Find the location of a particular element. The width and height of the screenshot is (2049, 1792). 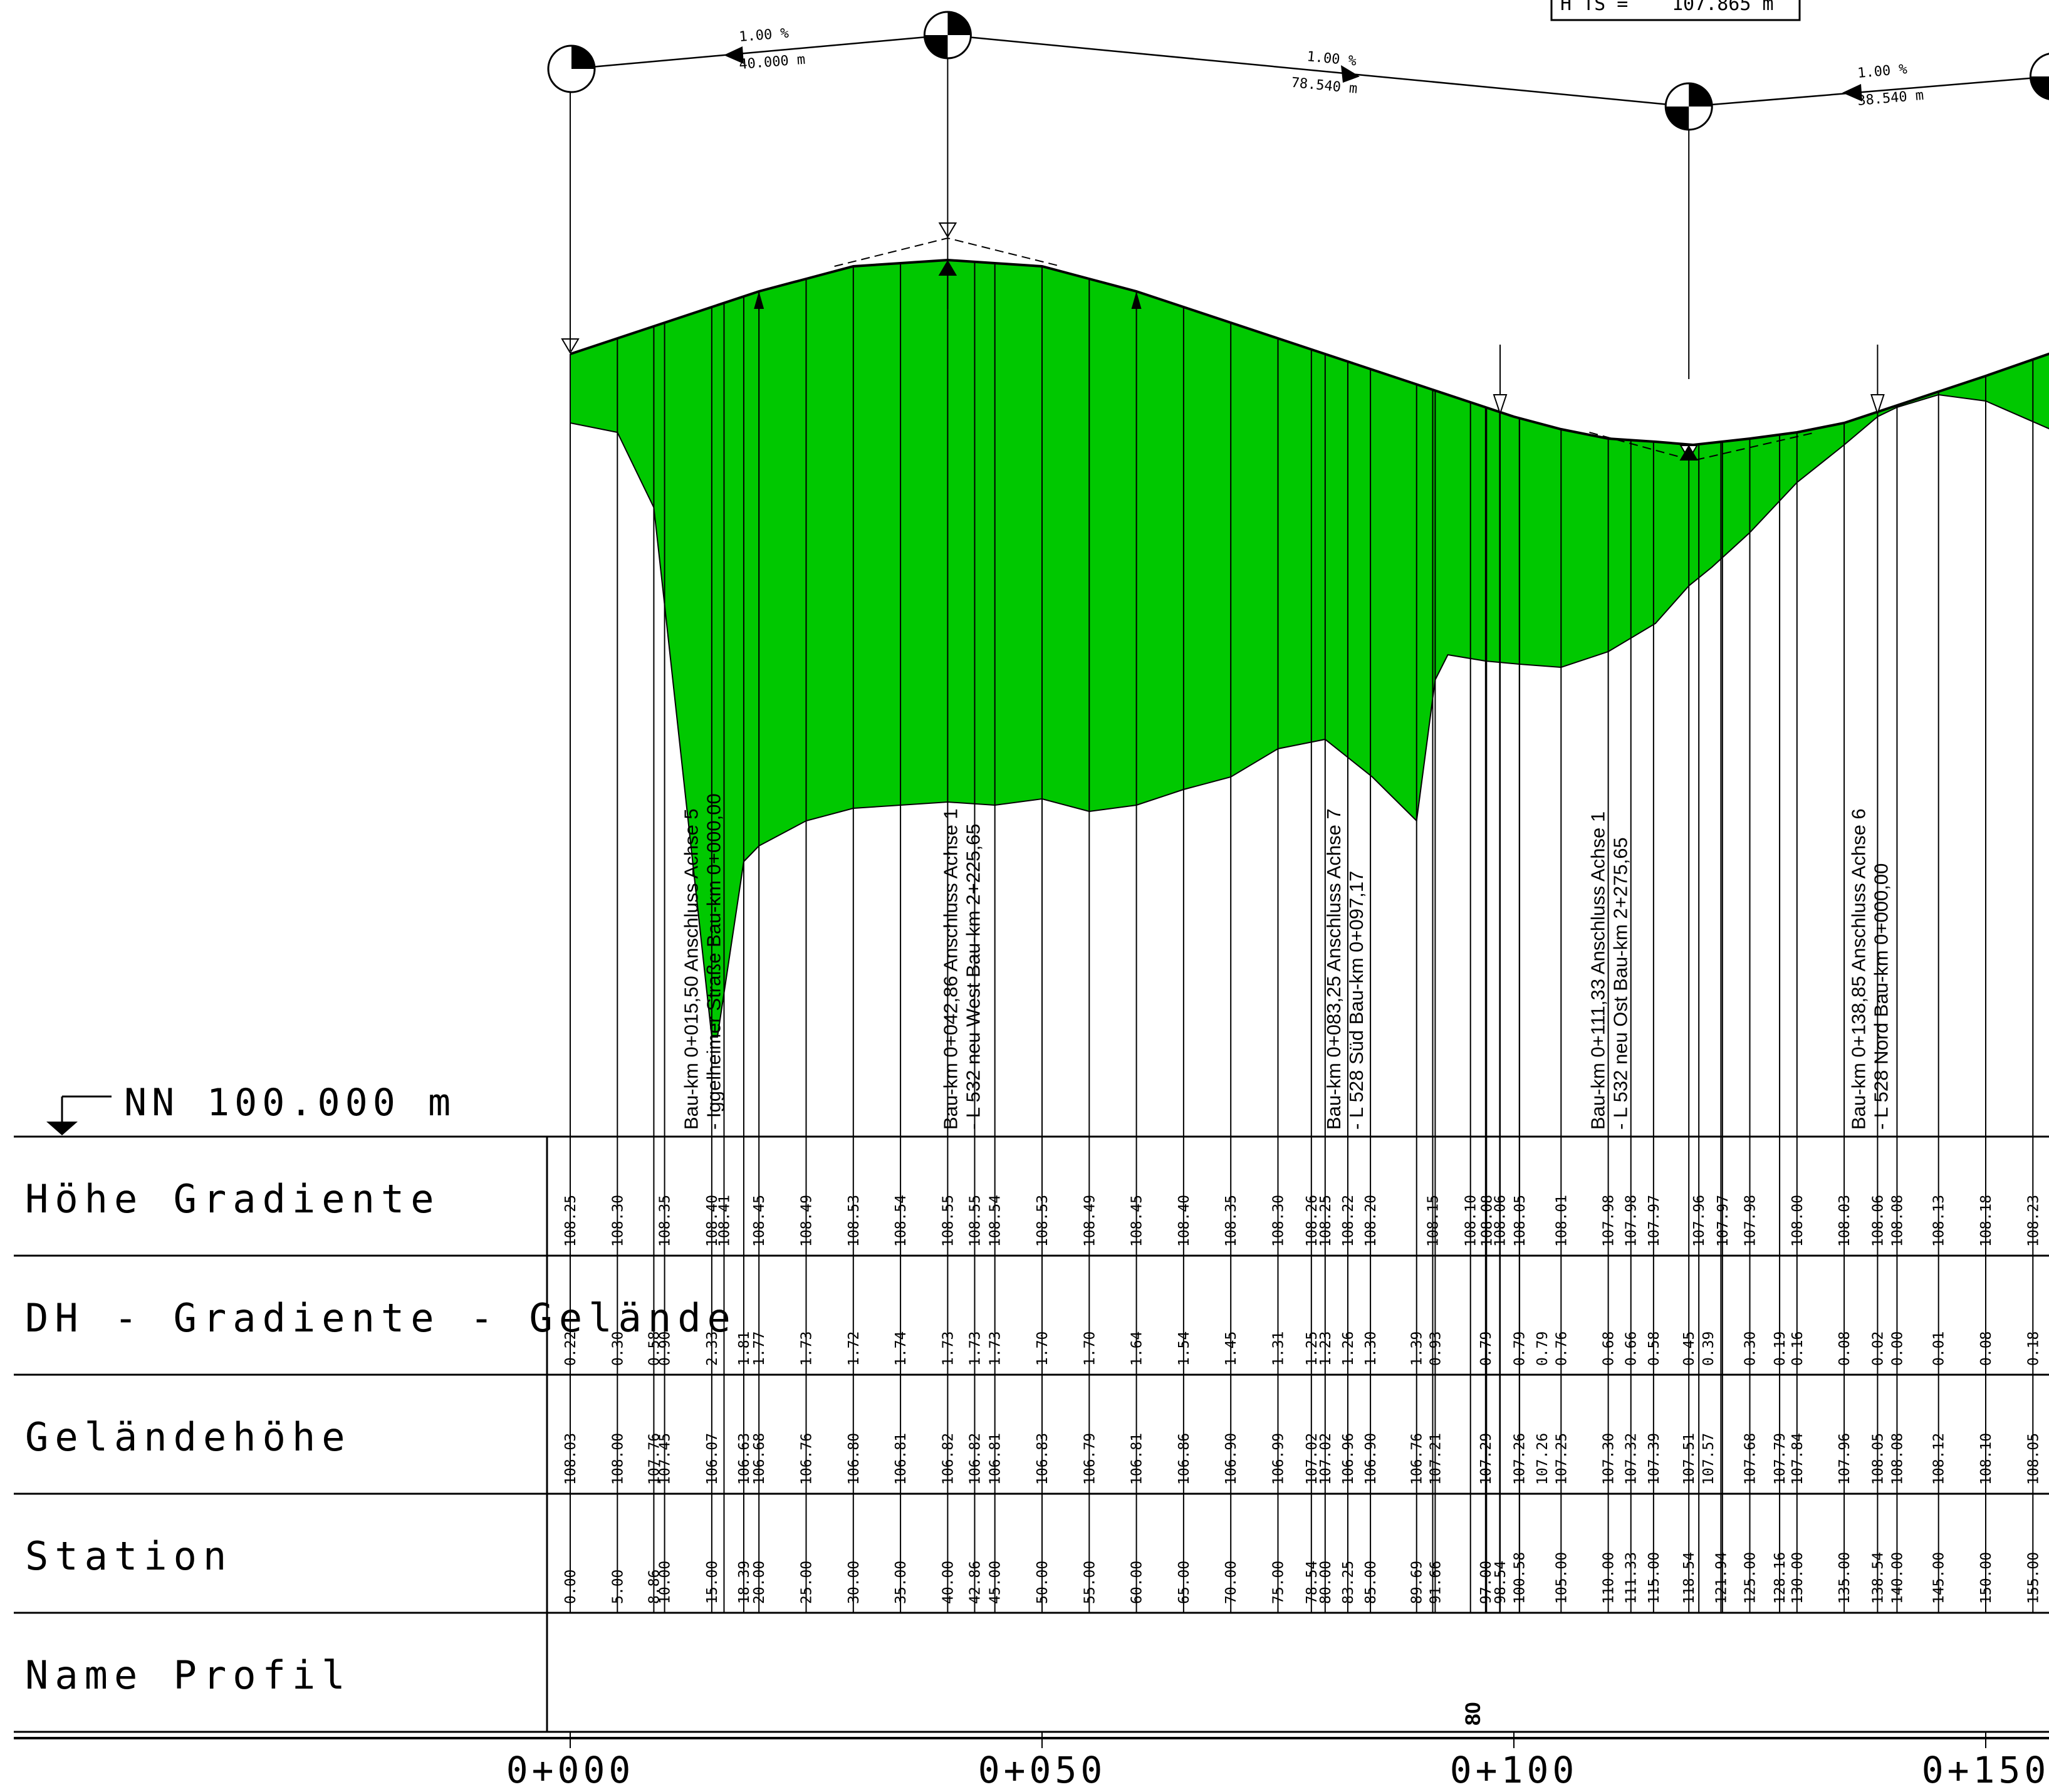

ground-value: 107.32 is located at coordinates (1632, 1459).